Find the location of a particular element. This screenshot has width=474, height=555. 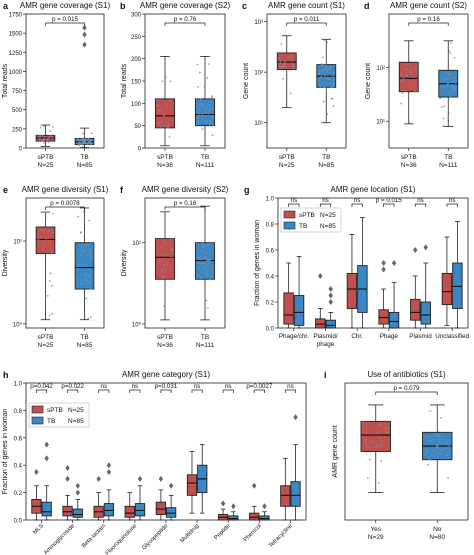

panel-title-h: AMR gene category (S1) is located at coordinates (166, 374).